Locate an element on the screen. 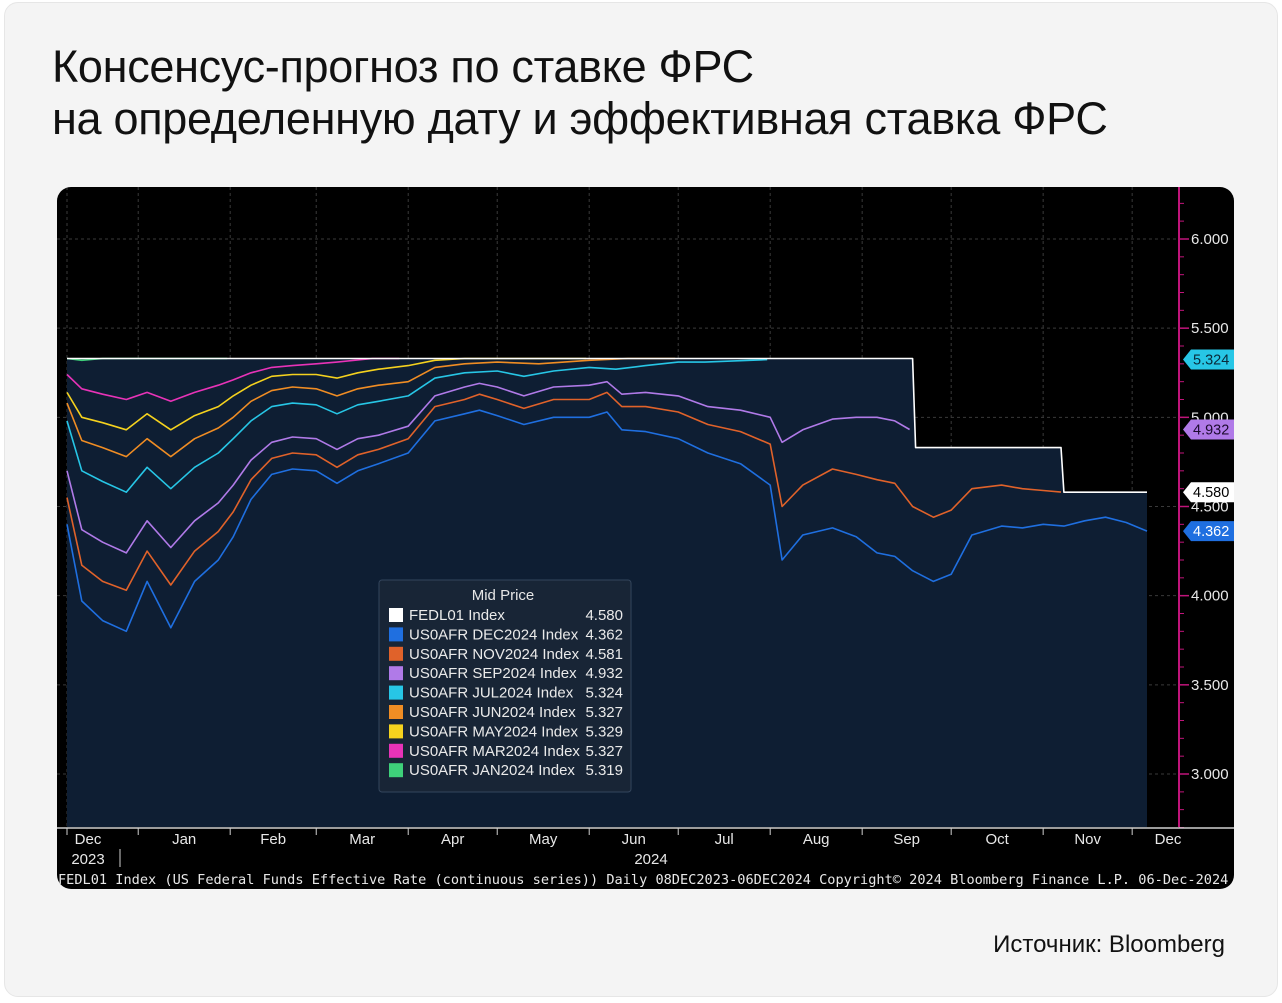  x-tick-label: Sep is located at coordinates (906, 839).